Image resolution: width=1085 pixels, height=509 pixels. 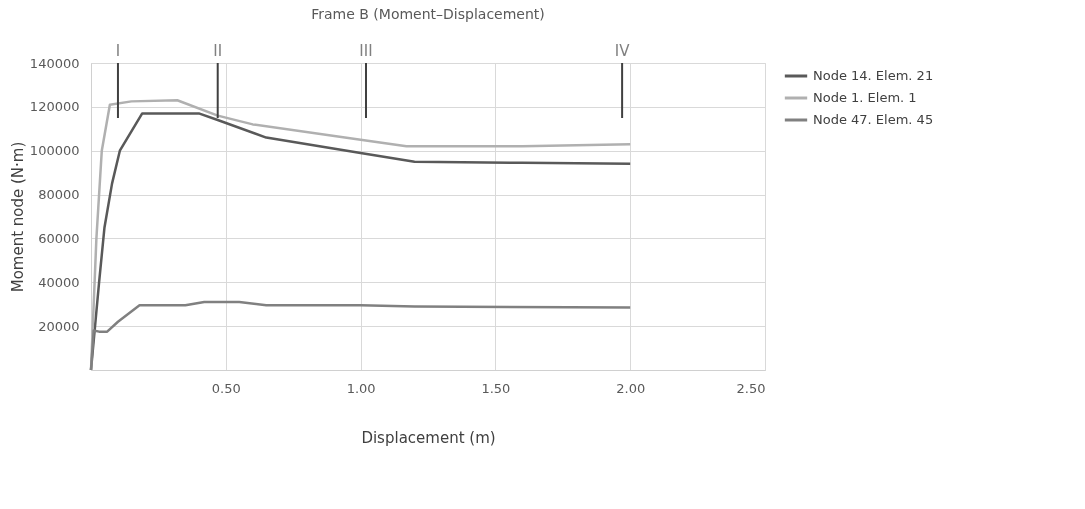 What do you see at coordinates (496, 388) in the screenshot?
I see `x-tick-label: 1.50` at bounding box center [496, 388].